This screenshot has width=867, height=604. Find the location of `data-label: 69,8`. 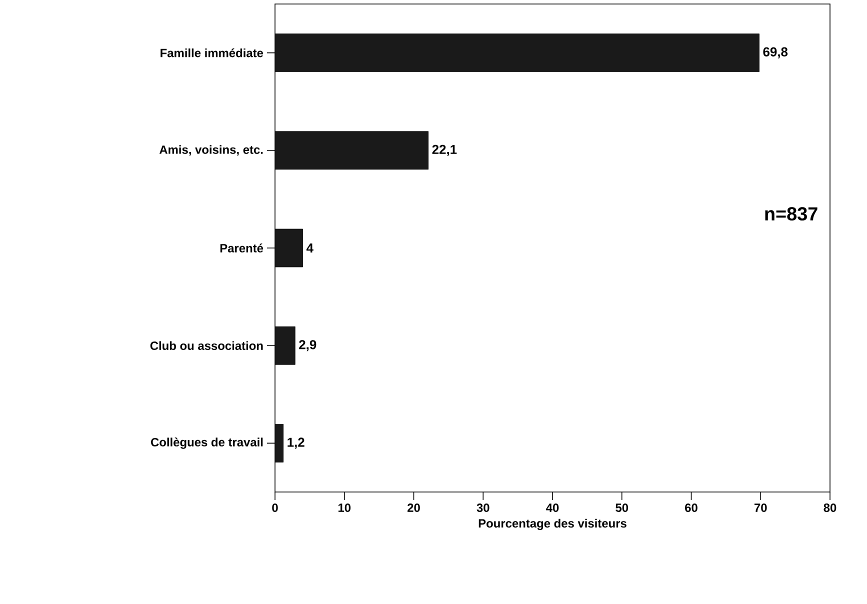

data-label: 69,8 is located at coordinates (775, 52).